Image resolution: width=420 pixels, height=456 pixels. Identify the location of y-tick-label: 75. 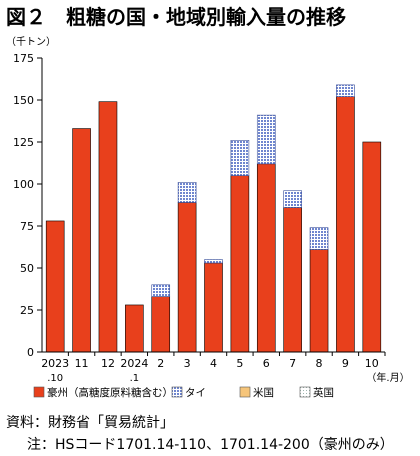
(27, 226).